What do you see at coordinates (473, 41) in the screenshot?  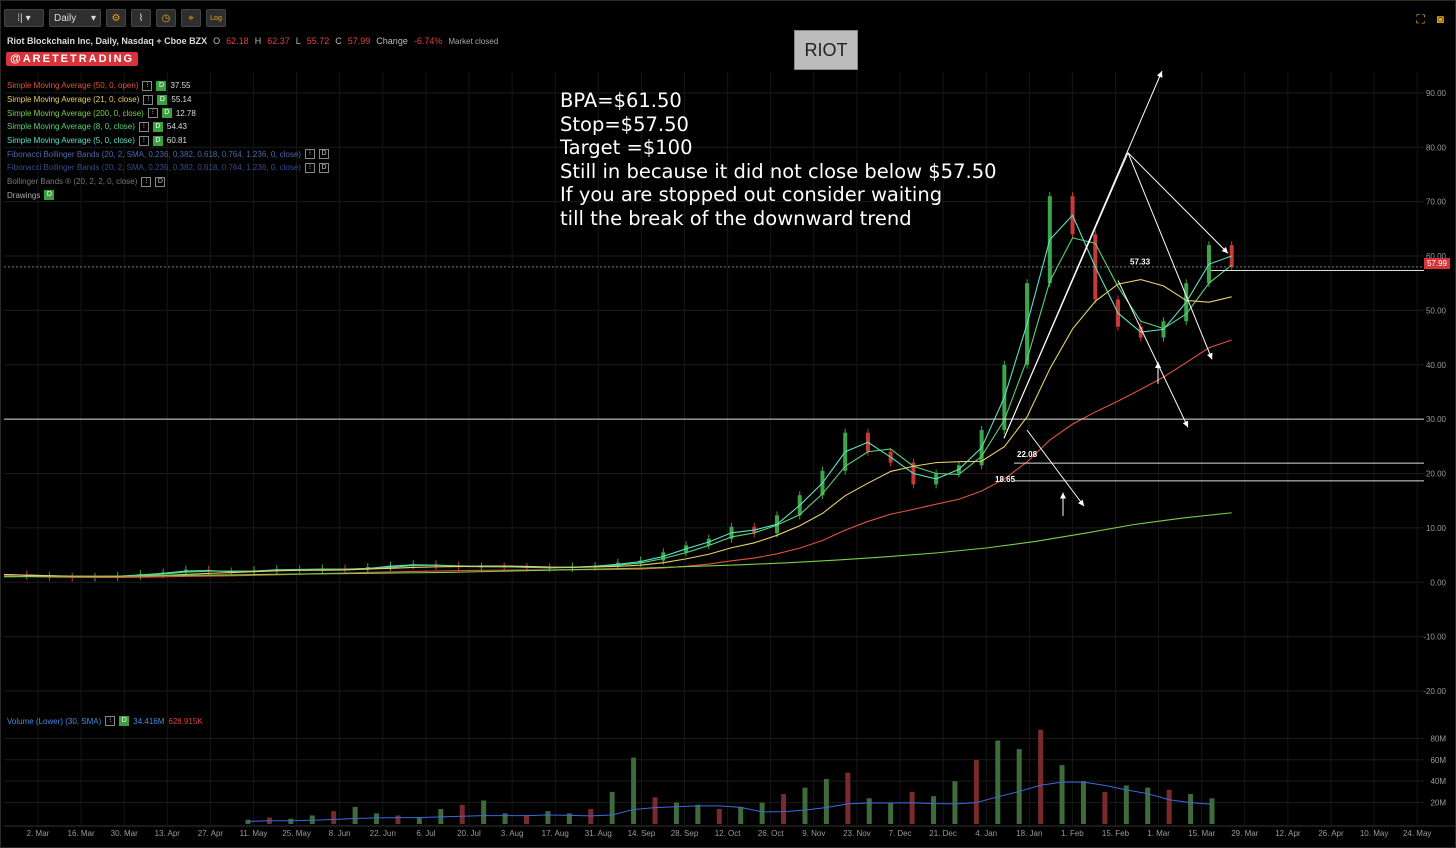 I see `market-status: Market closed` at bounding box center [473, 41].